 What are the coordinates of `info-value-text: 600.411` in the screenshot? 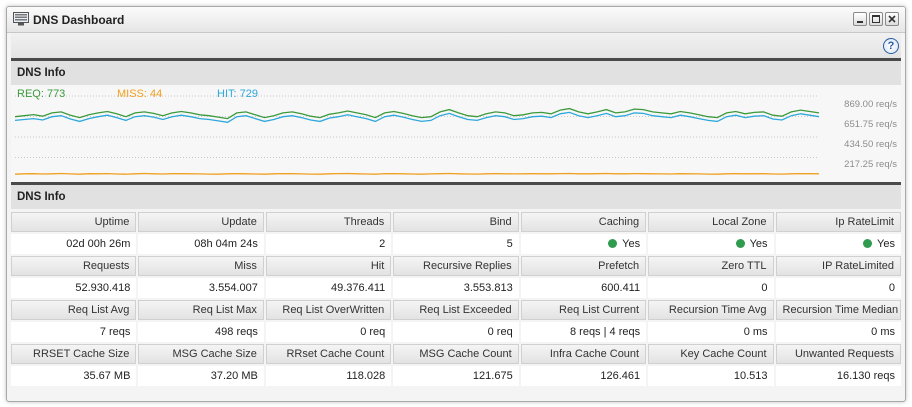 It's located at (621, 288).